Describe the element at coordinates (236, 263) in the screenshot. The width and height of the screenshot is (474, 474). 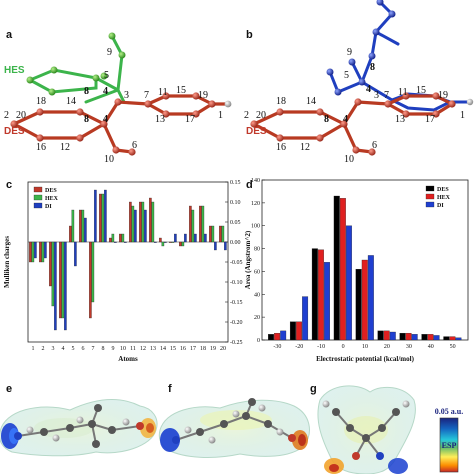
I see `chart-c-ytick: -0.05` at that location.